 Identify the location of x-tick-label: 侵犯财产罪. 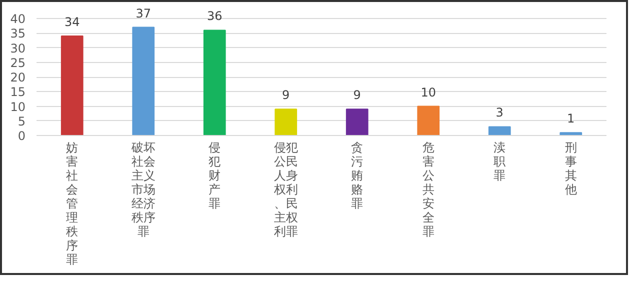
(214, 175).